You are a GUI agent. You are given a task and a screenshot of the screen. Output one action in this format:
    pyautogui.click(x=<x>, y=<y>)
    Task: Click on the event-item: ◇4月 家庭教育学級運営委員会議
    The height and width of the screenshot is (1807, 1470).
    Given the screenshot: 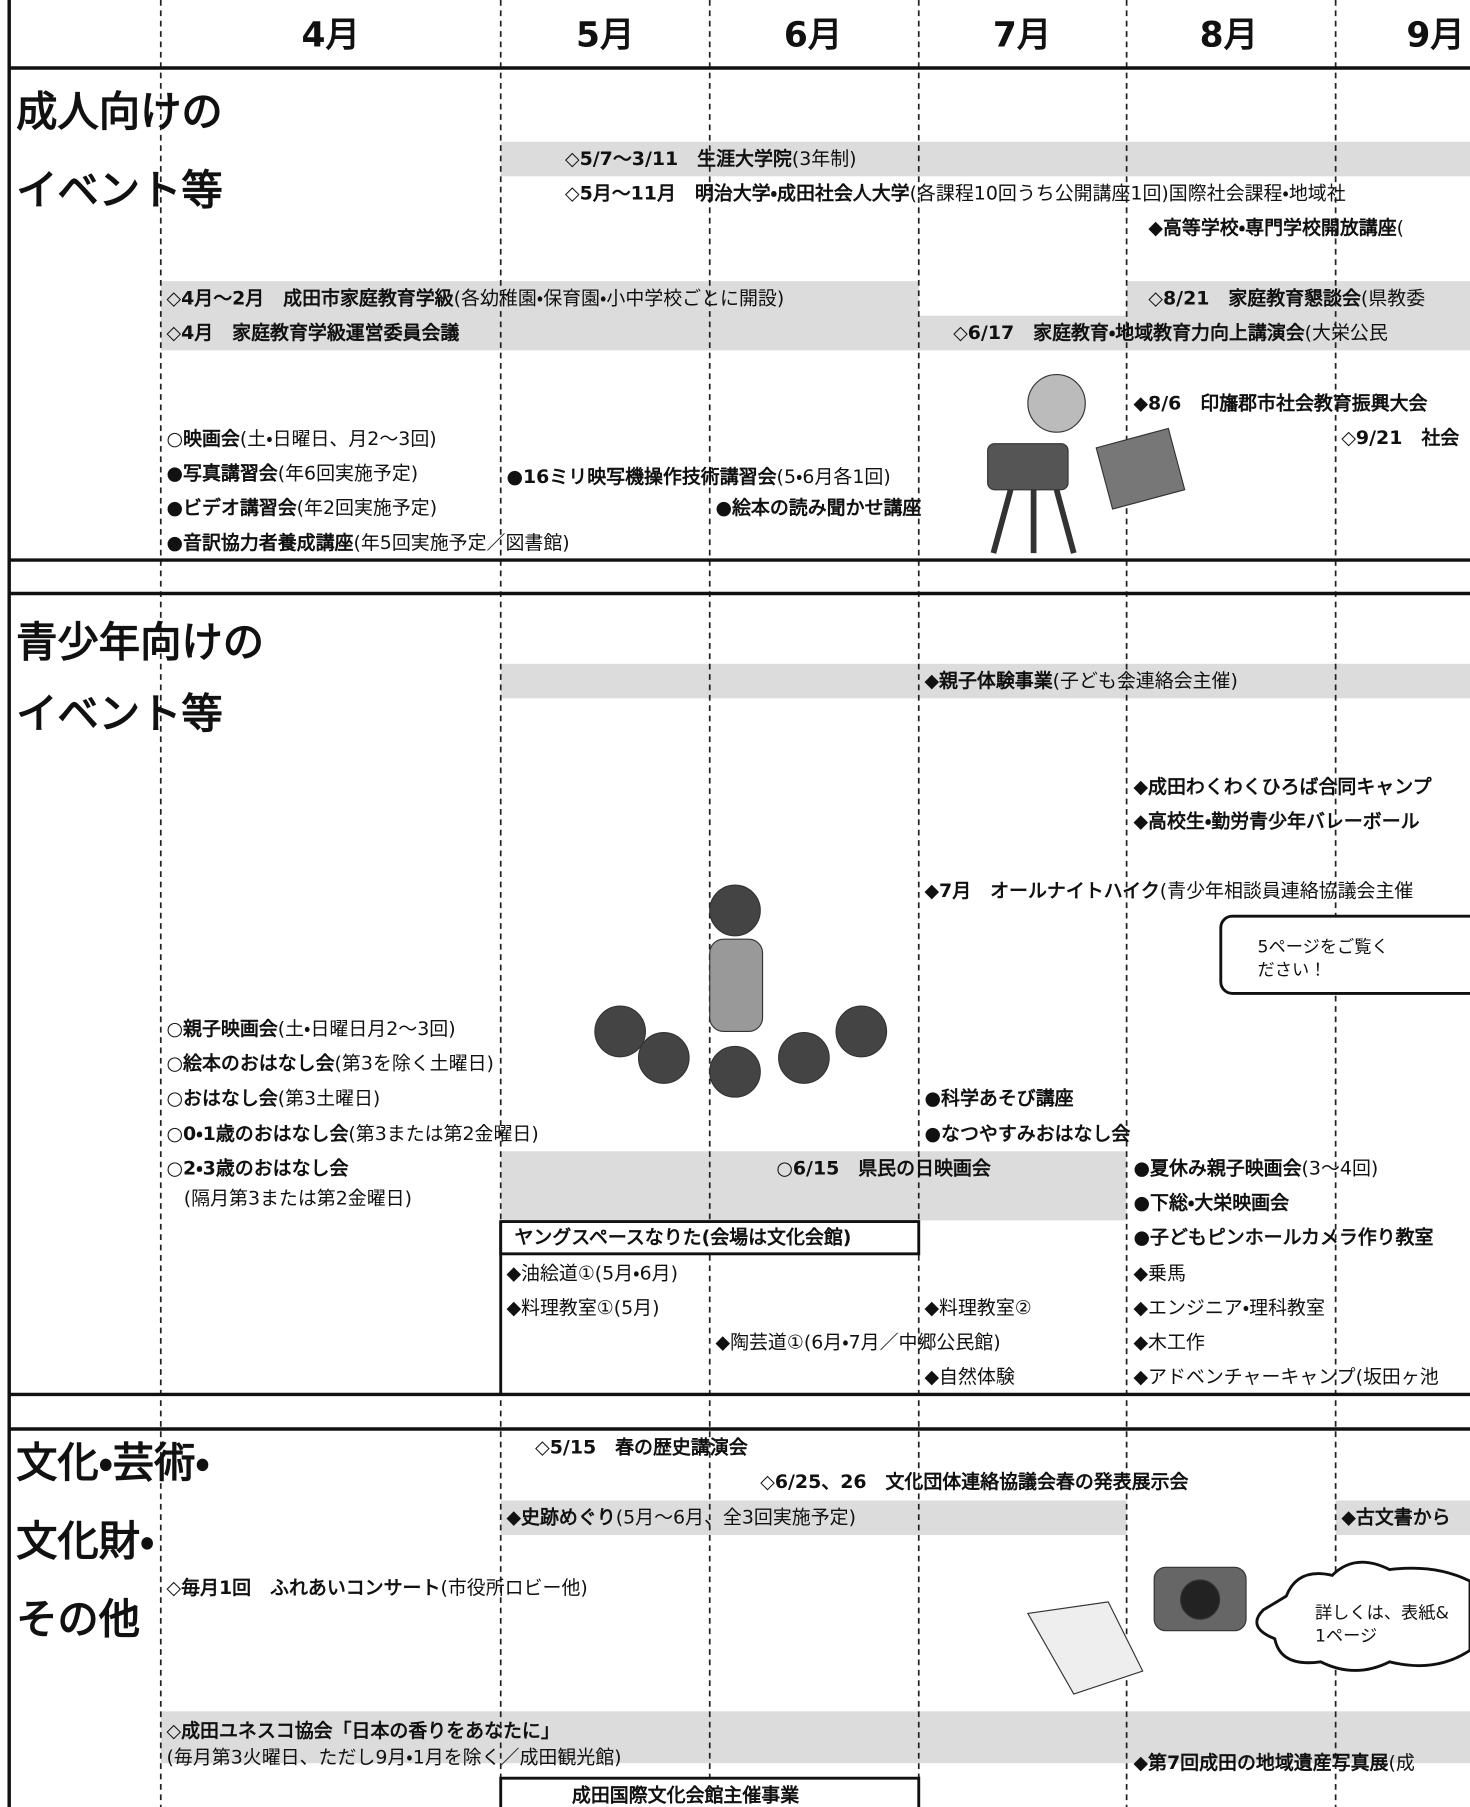 What is the action you would take?
    pyautogui.click(x=313, y=332)
    